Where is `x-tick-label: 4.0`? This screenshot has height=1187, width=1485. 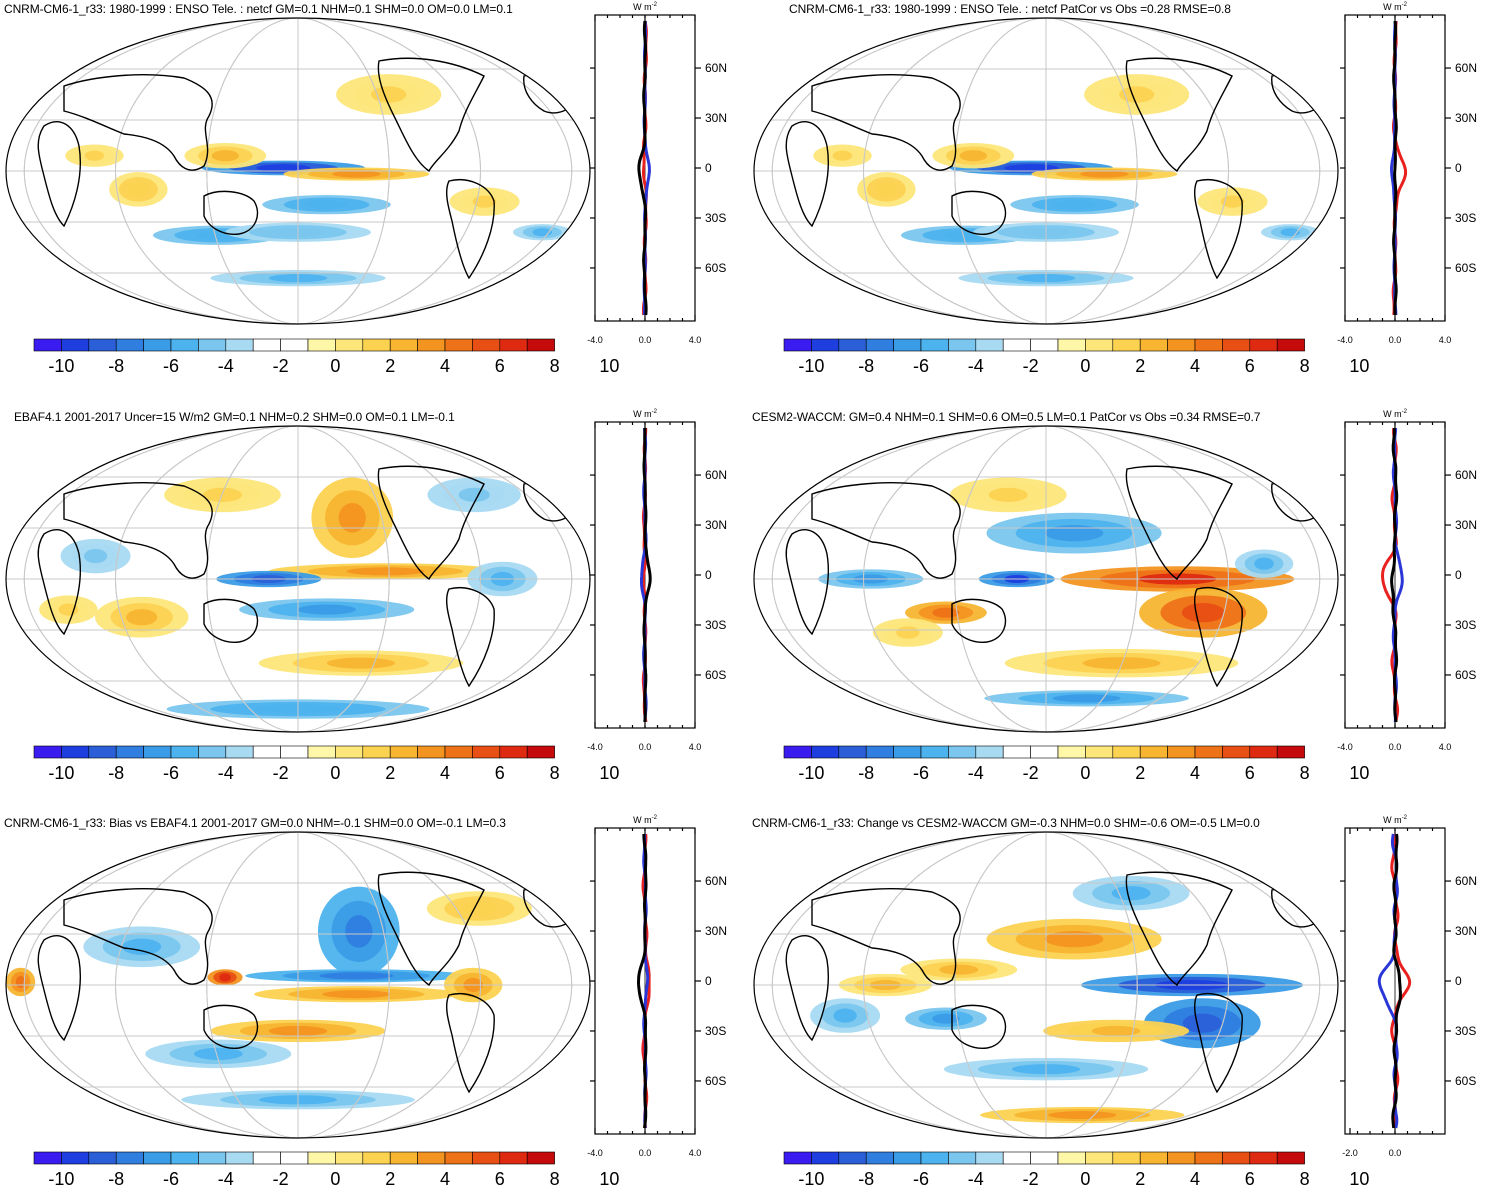 x-tick-label: 4.0 is located at coordinates (695, 747).